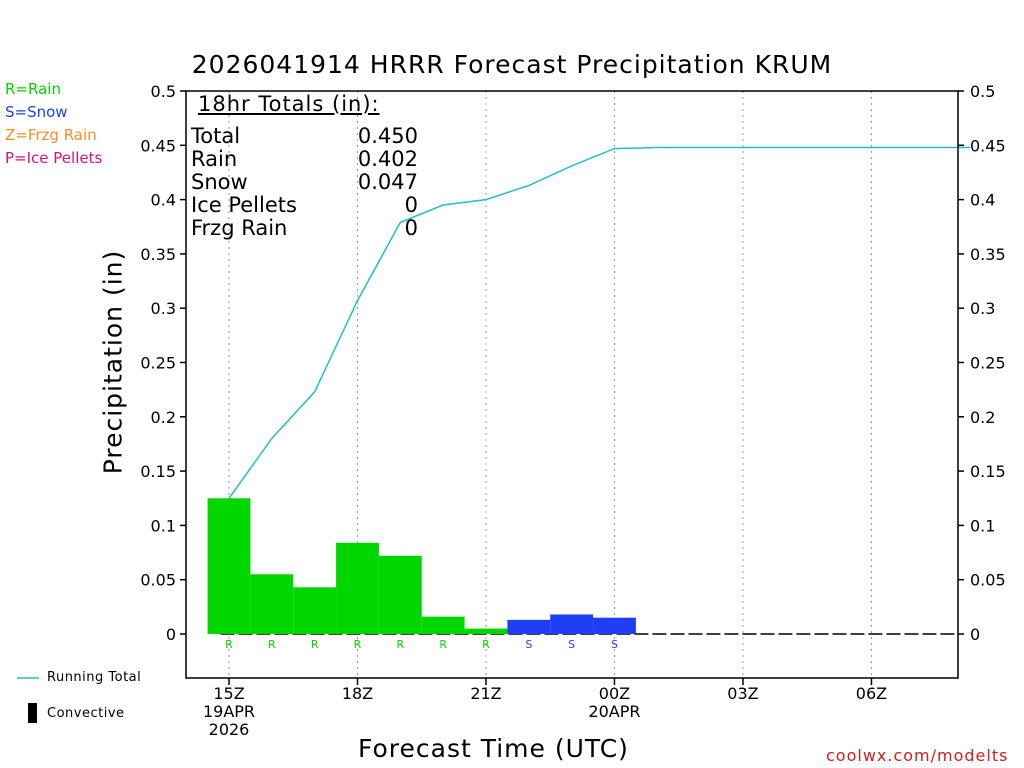  I want to click on y-axis-label: Precipitation (in), so click(113, 362).